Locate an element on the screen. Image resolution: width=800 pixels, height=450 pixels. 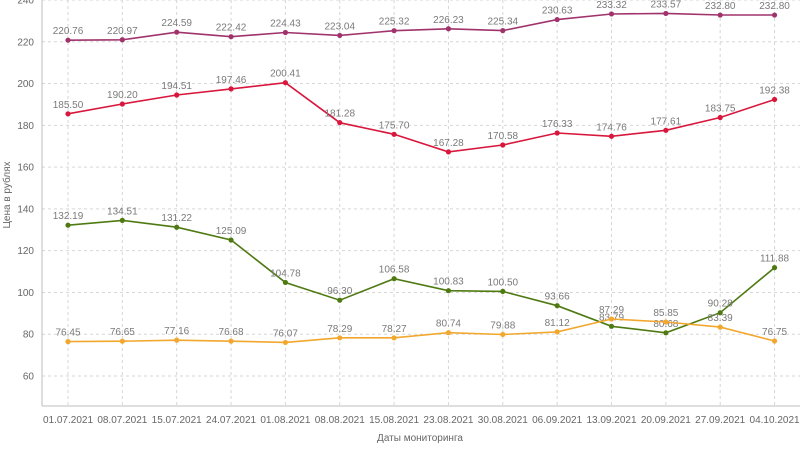
data-label: 131.22 is located at coordinates (176, 218).